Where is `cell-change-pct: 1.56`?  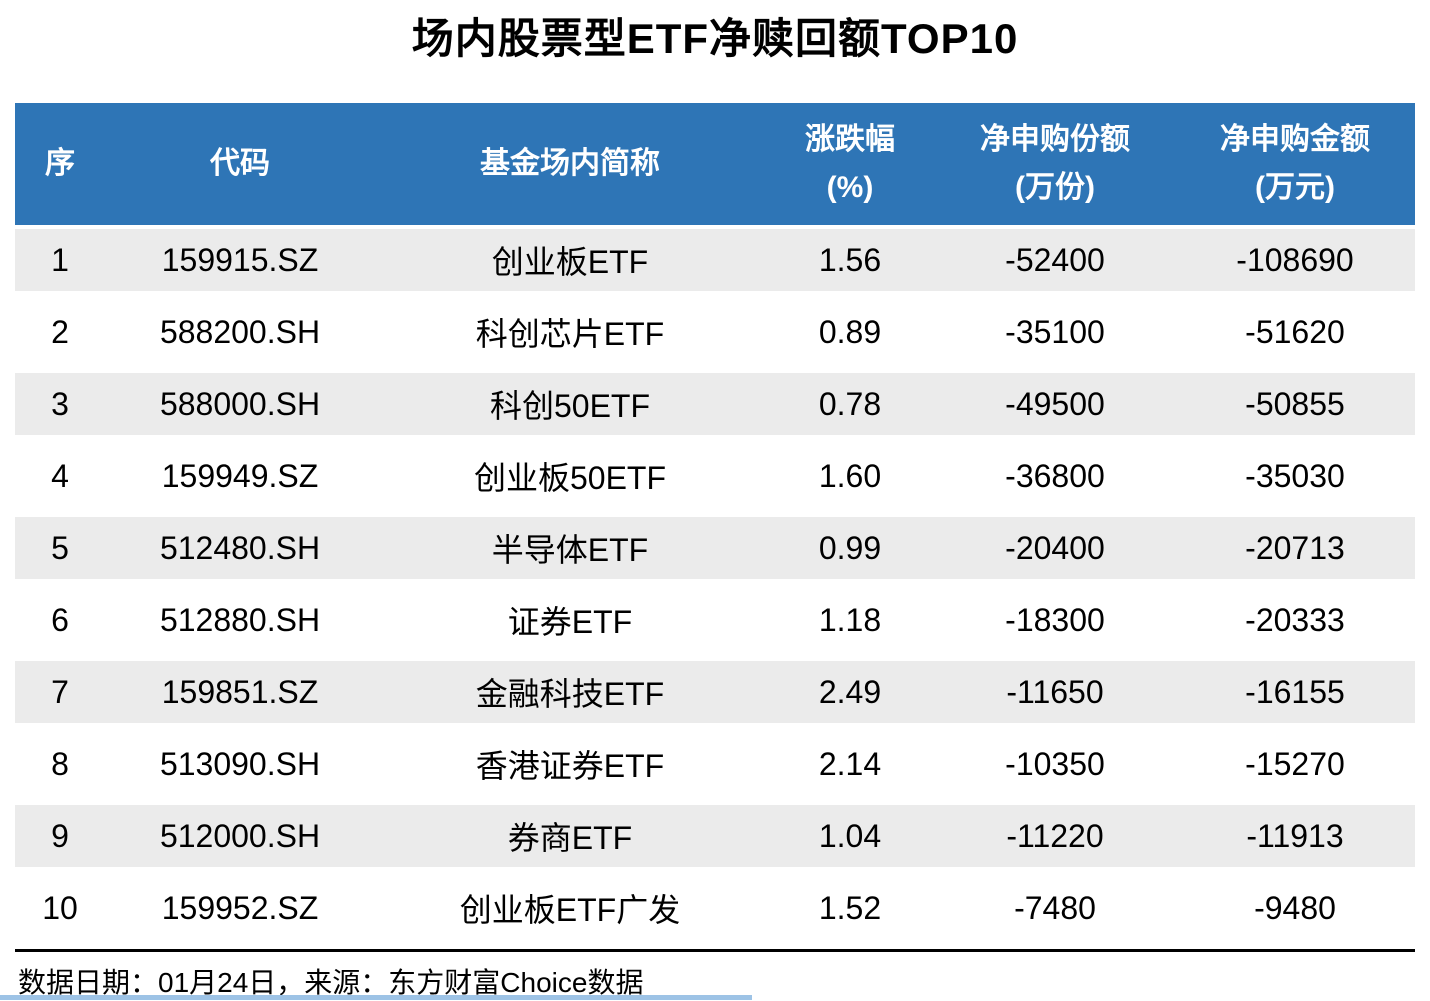
cell-change-pct: 1.56 is located at coordinates (850, 259).